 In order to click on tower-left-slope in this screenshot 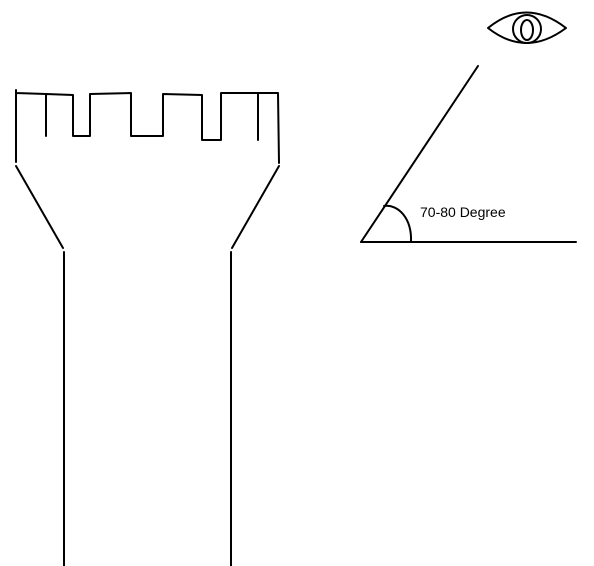, I will do `click(39, 207)`.